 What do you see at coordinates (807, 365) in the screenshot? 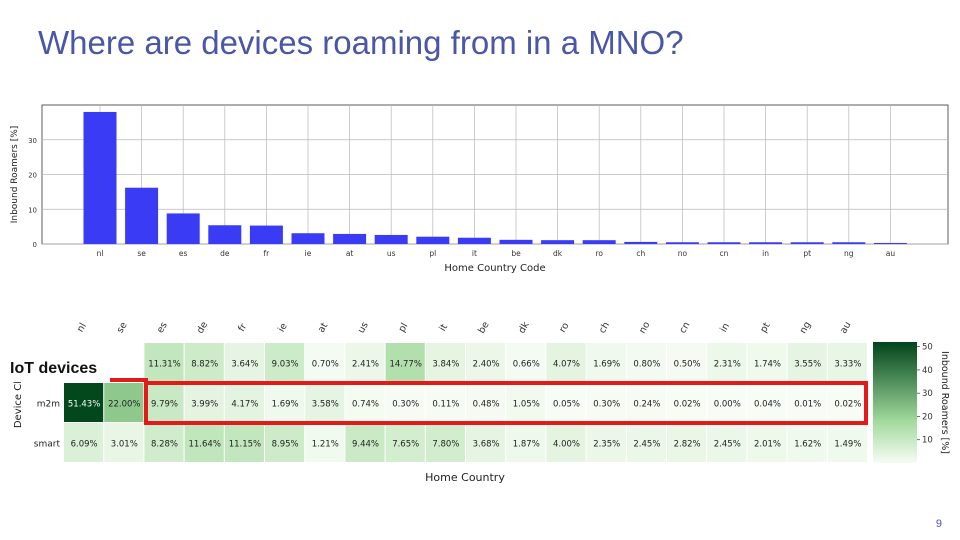
I see `cell-value-label: 3.55%` at bounding box center [807, 365].